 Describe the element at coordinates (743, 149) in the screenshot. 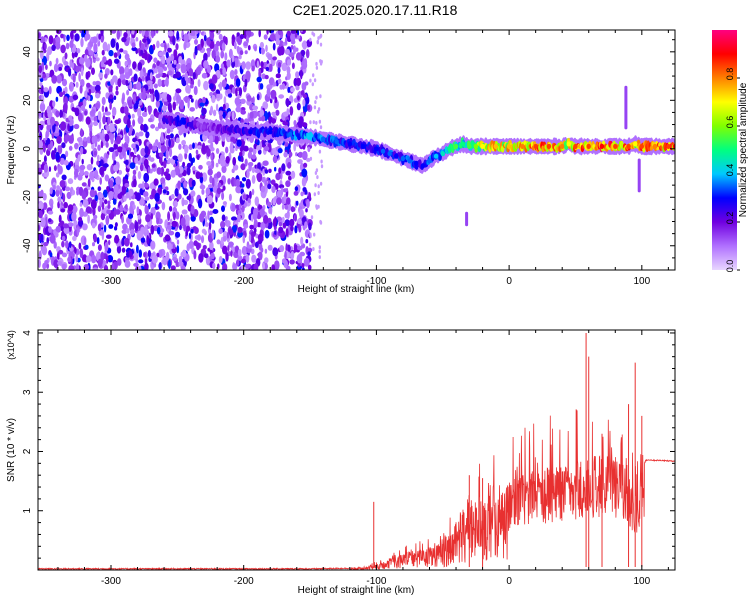

I see `colorbar-label: Normalized spectral amplitude` at that location.